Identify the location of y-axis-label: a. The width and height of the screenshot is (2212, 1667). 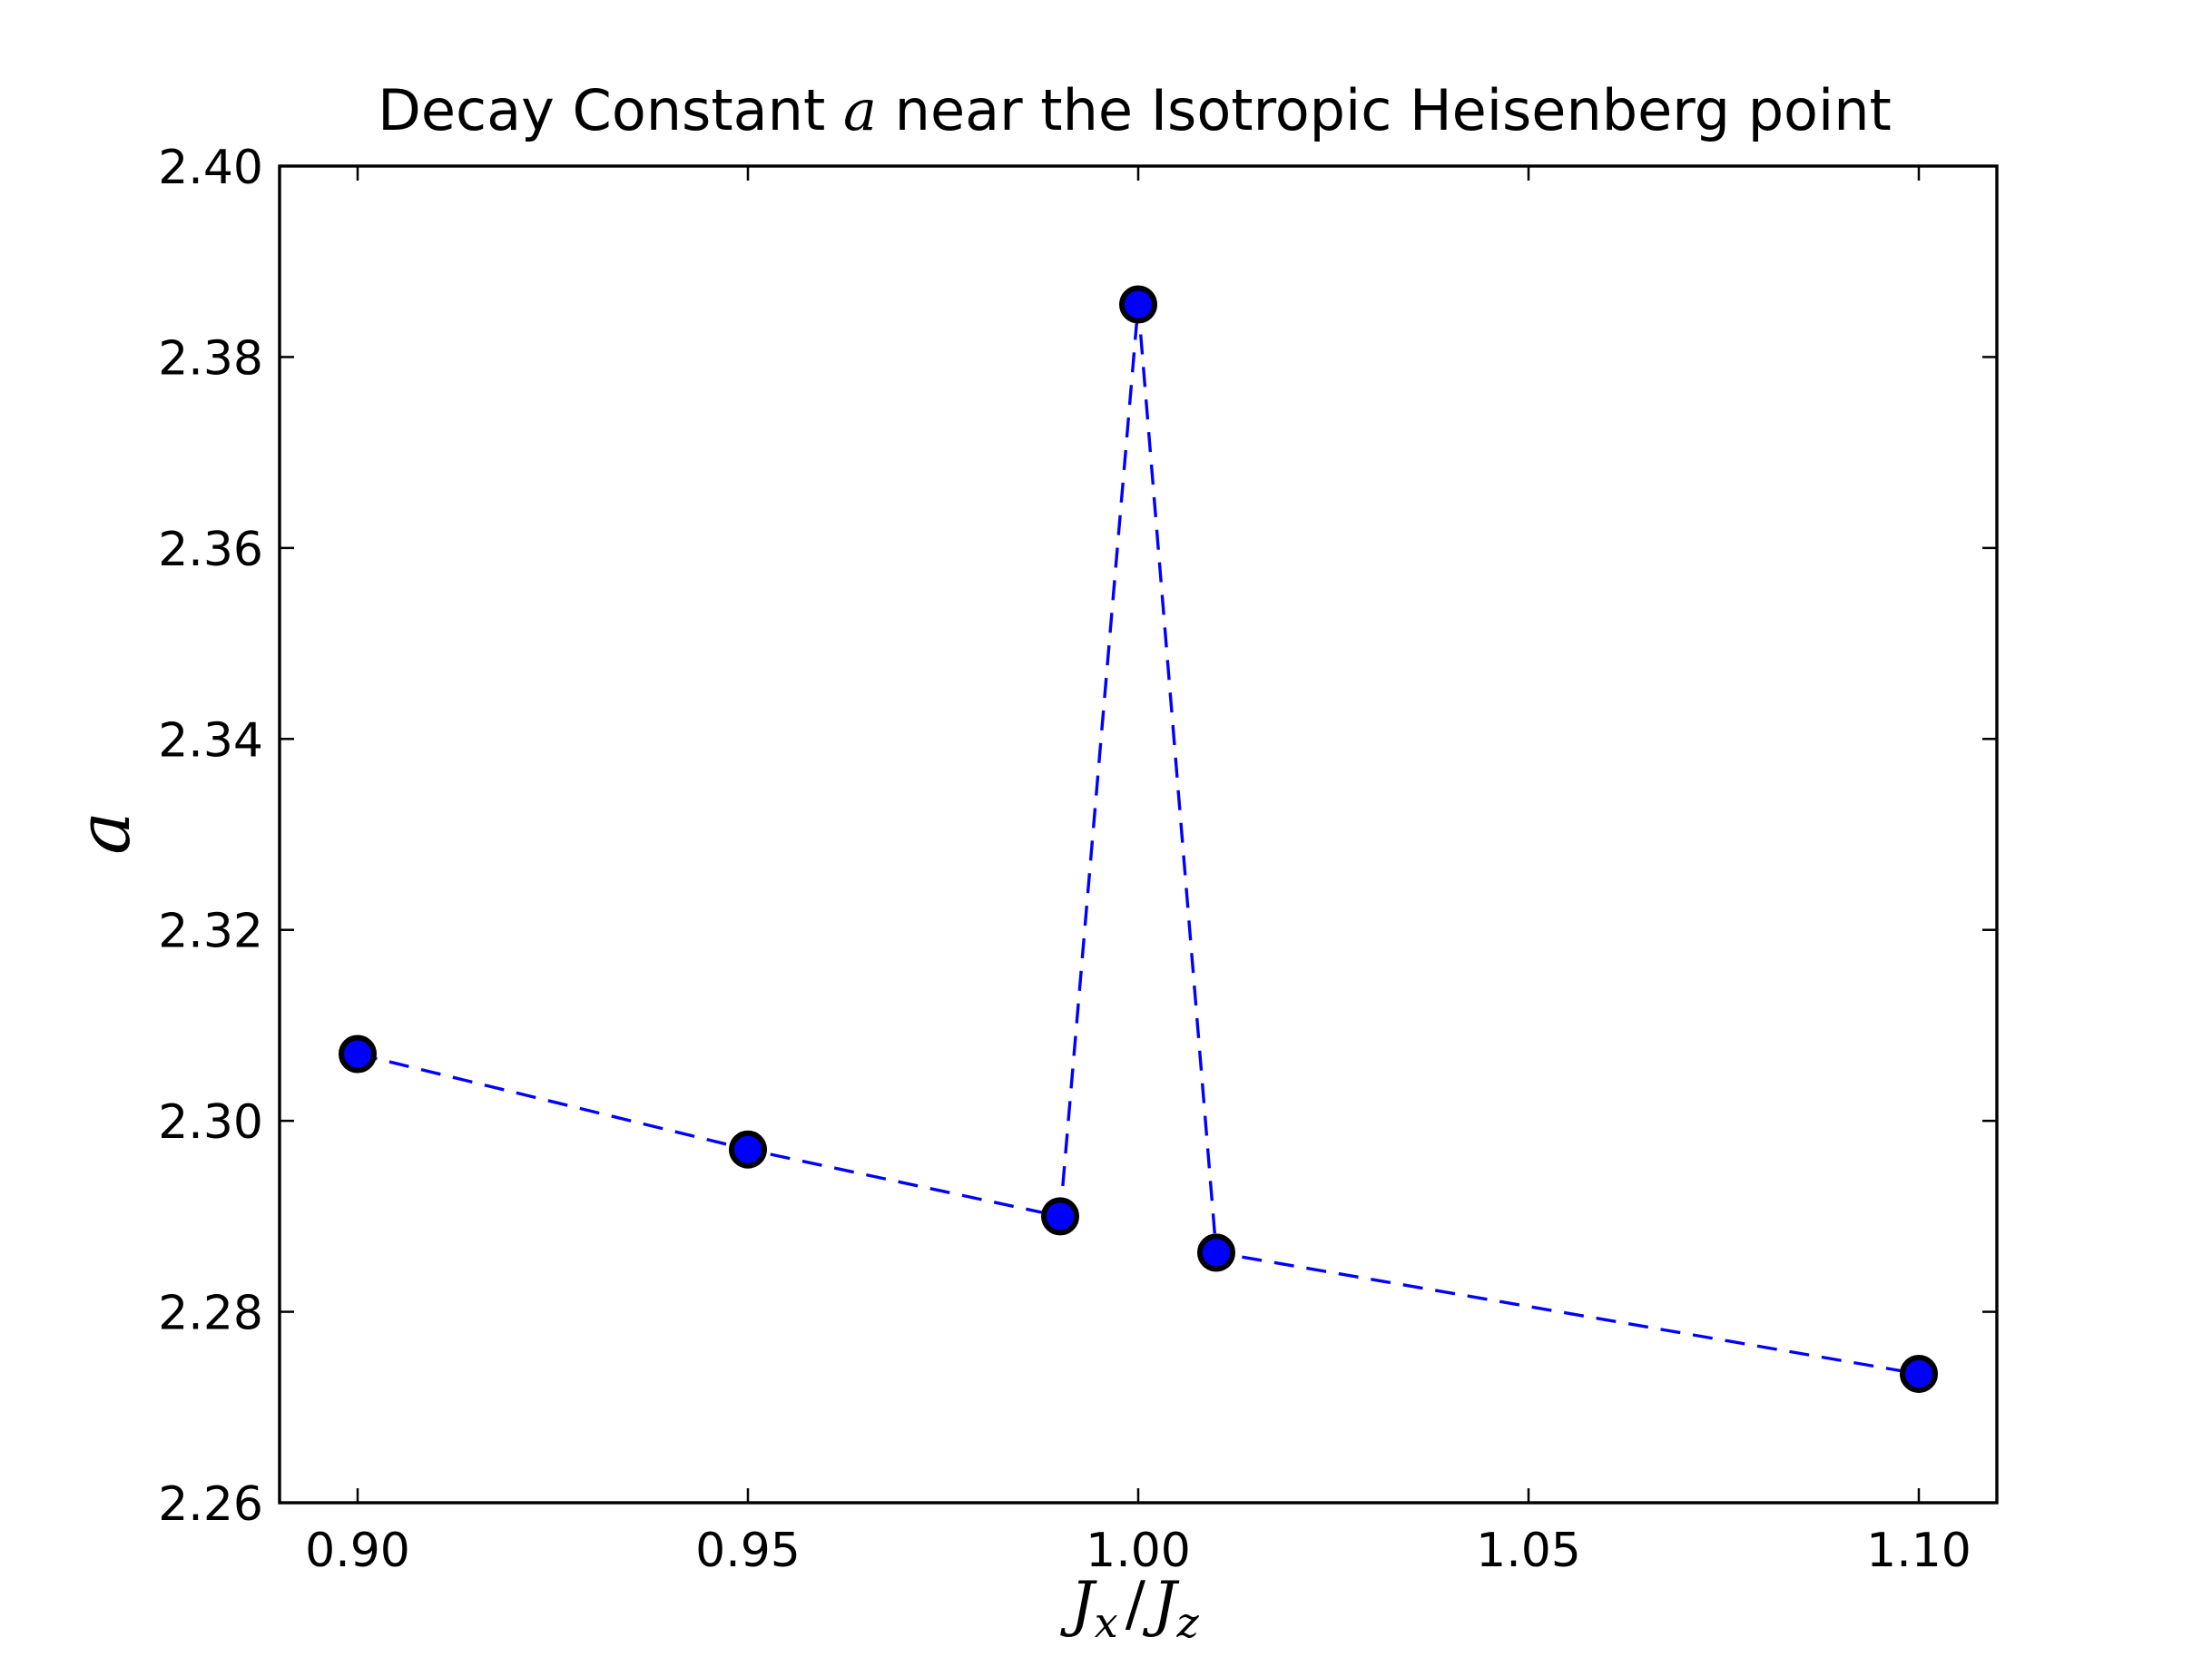
(104, 833).